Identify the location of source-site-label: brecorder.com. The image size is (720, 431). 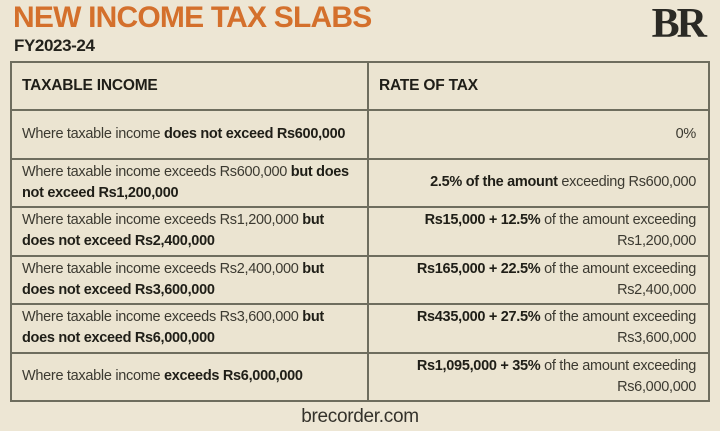
(360, 416).